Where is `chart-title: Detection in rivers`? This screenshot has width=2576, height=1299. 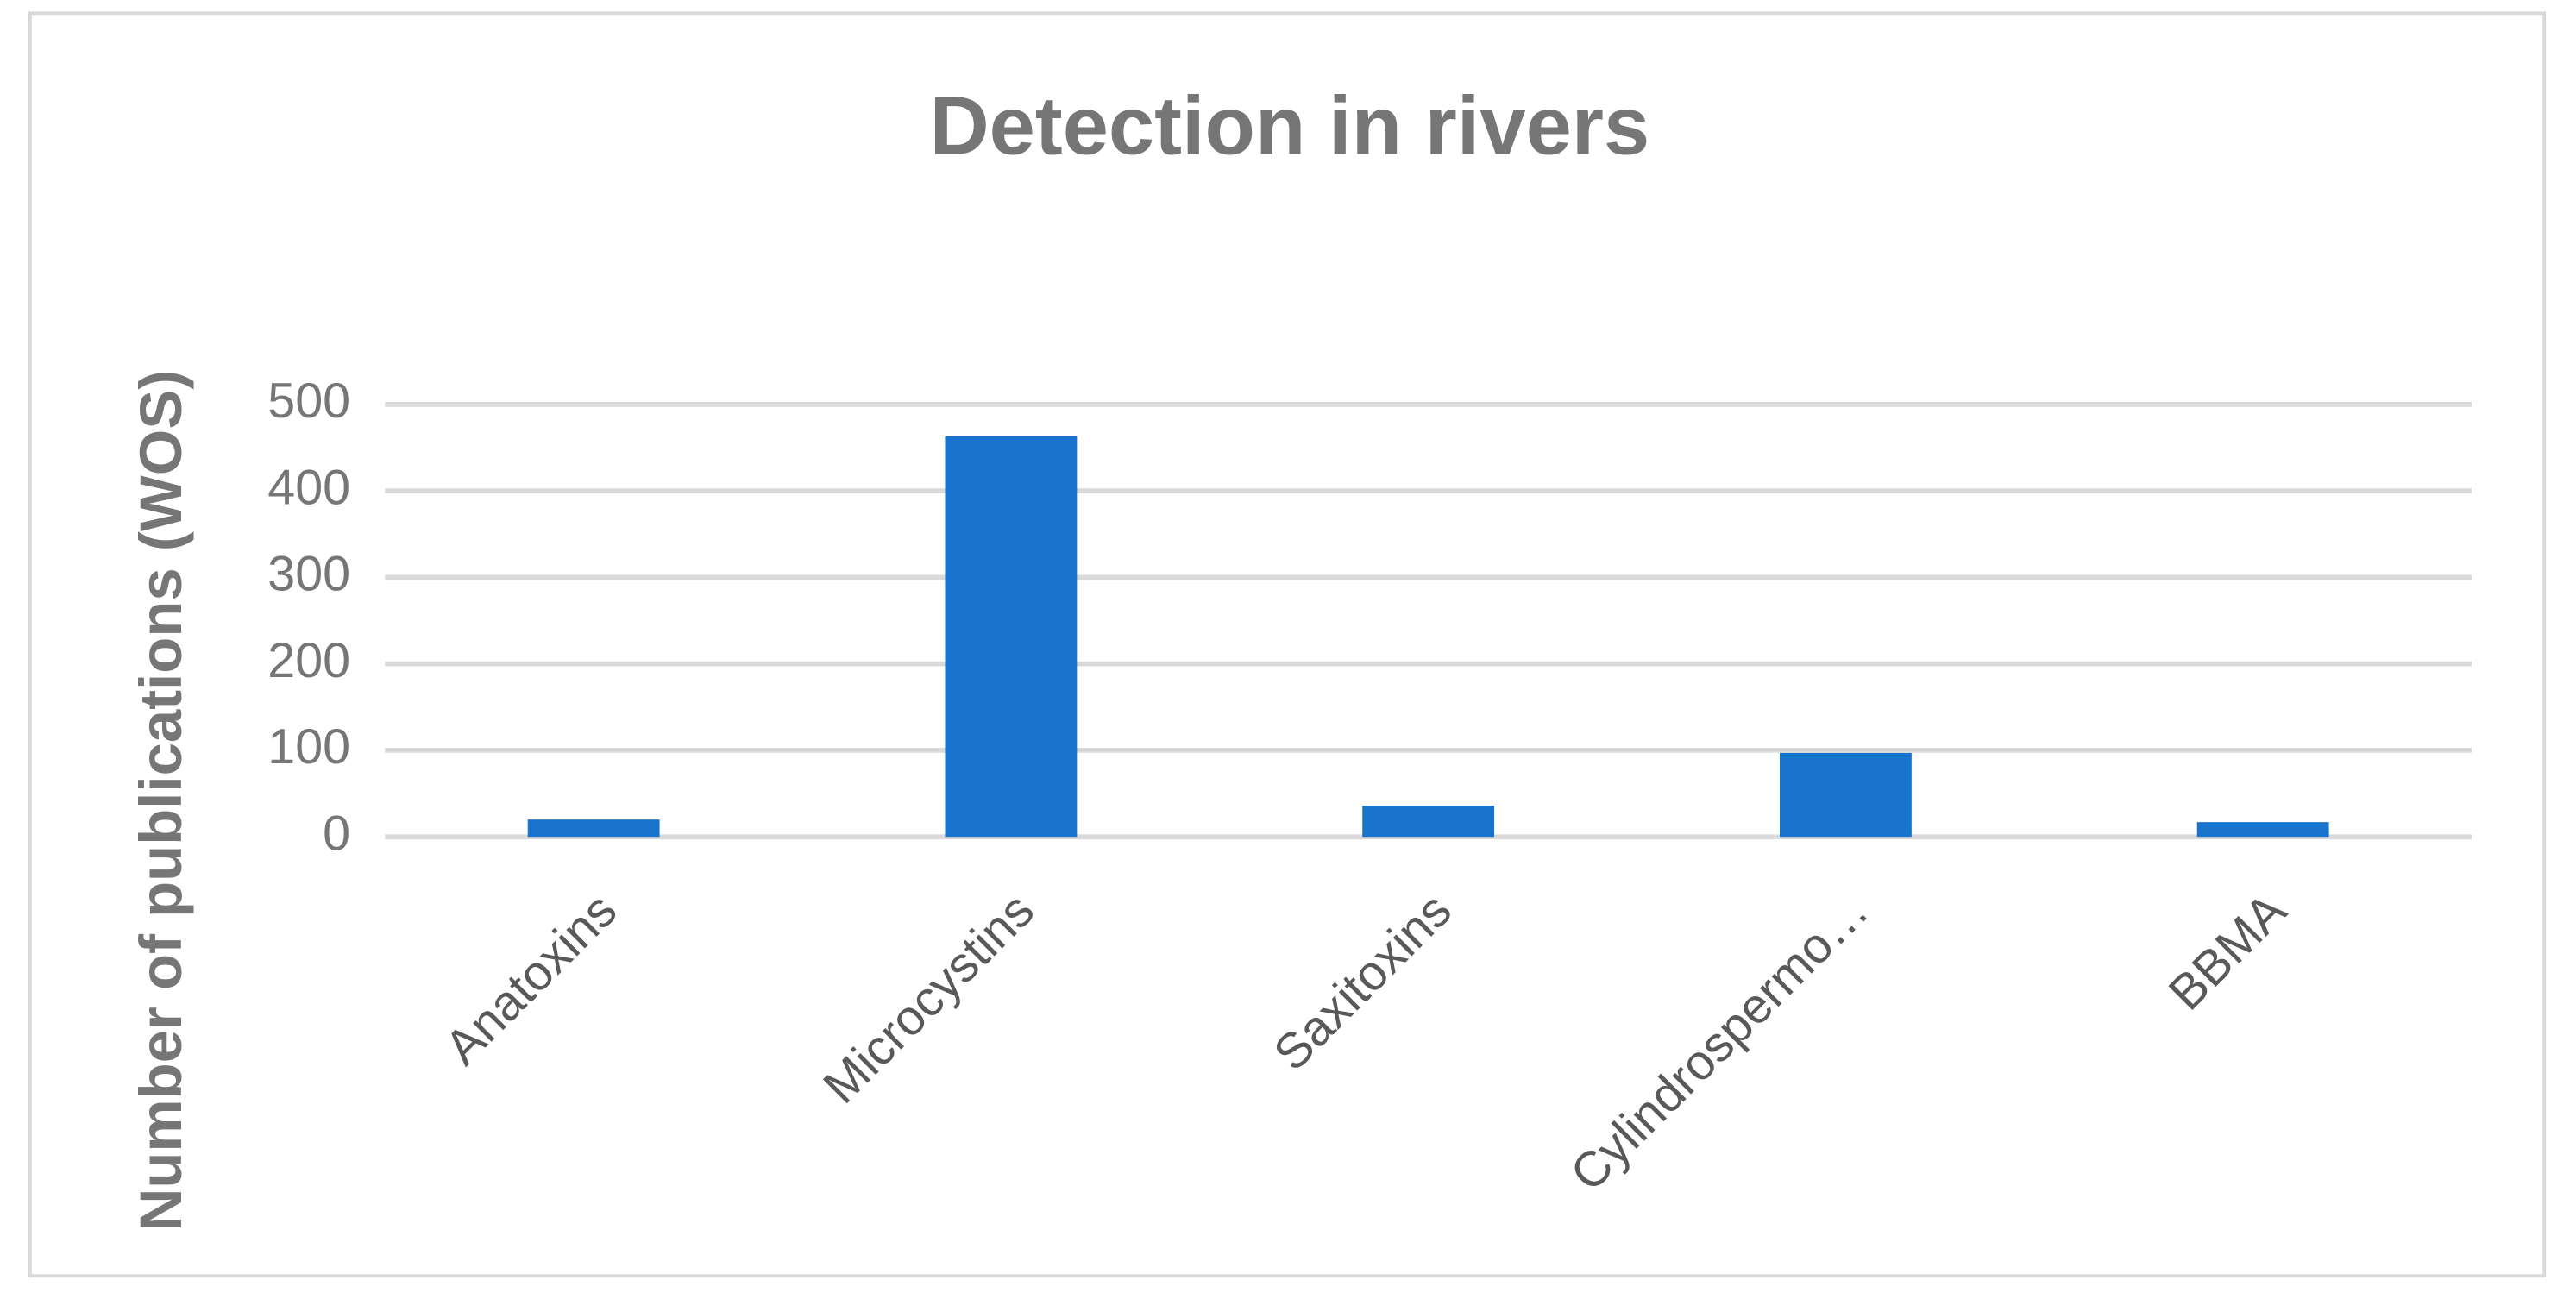 chart-title: Detection in rivers is located at coordinates (1290, 126).